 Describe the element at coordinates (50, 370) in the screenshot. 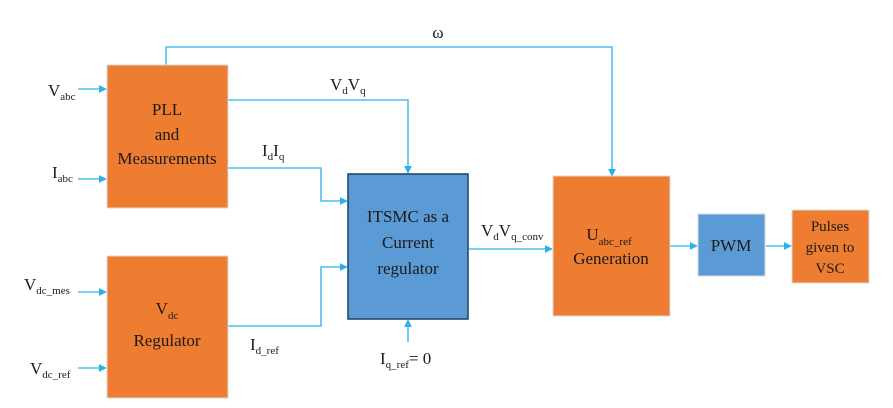

I see `vdc-ref-label: Vdc_ref` at that location.